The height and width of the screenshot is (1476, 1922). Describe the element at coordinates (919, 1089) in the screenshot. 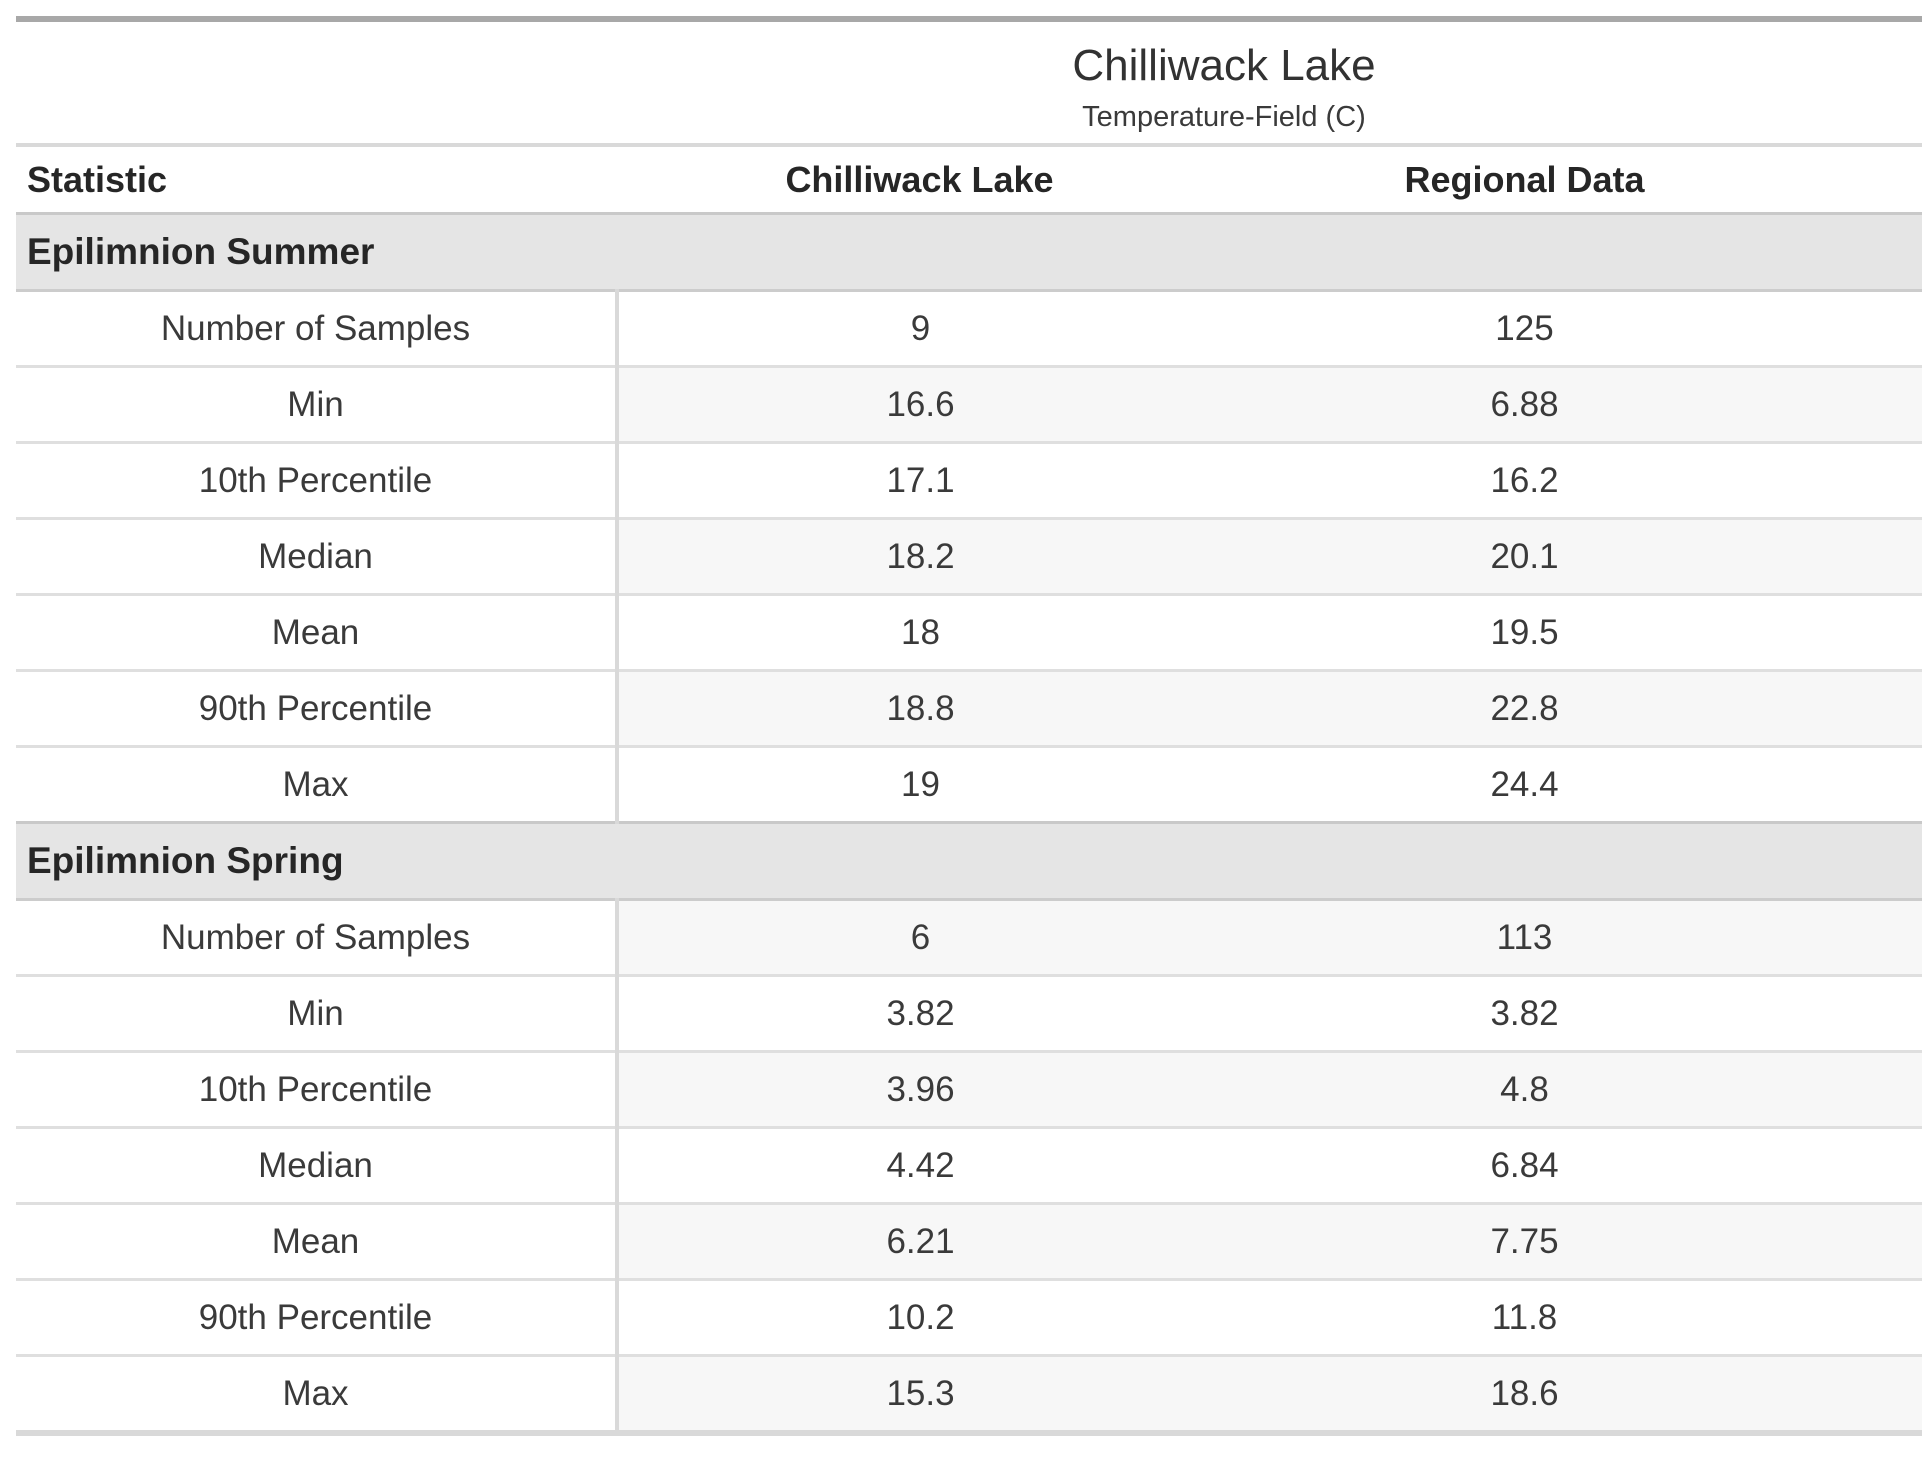

I see `cell-chilliwack-lake: 3.96` at that location.